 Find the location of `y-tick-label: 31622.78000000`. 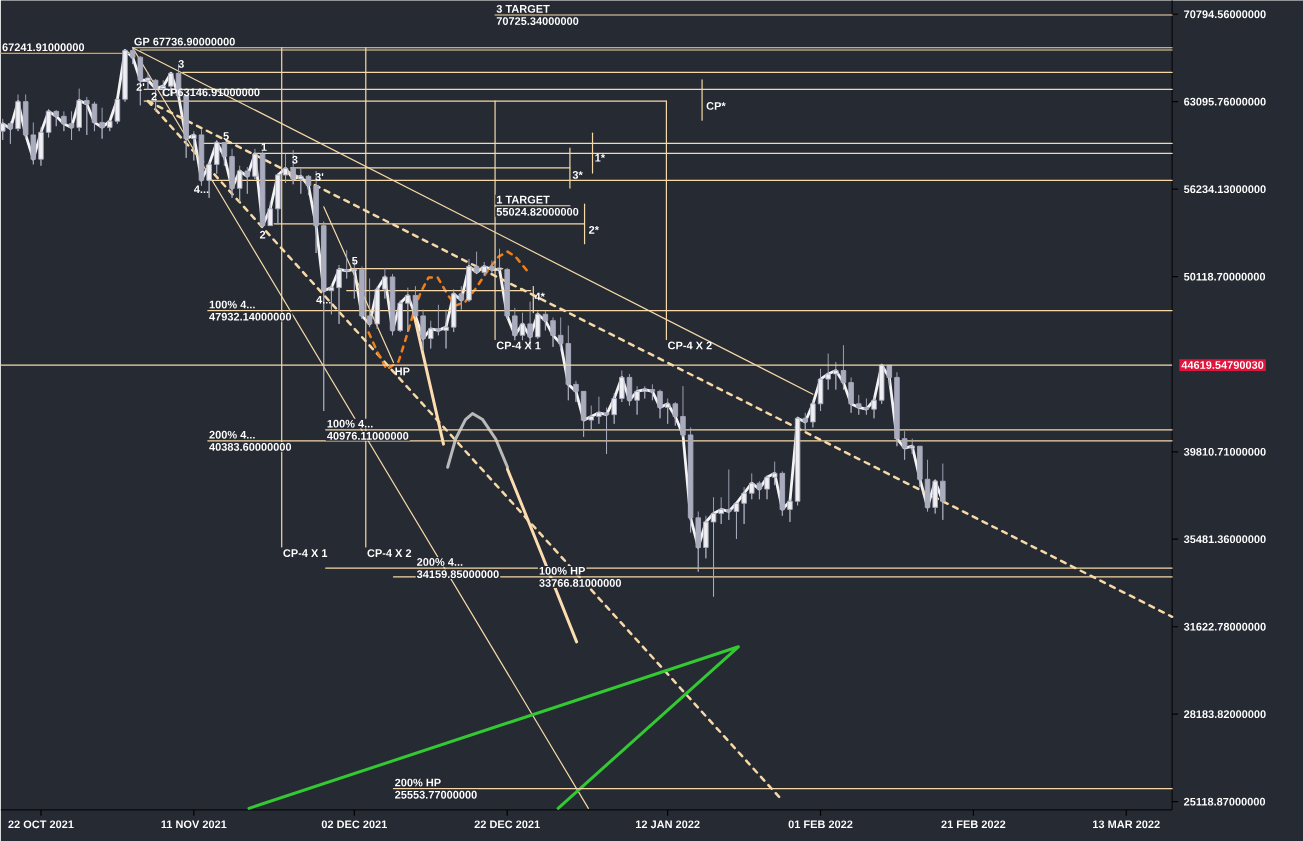

y-tick-label: 31622.78000000 is located at coordinates (1224, 626).